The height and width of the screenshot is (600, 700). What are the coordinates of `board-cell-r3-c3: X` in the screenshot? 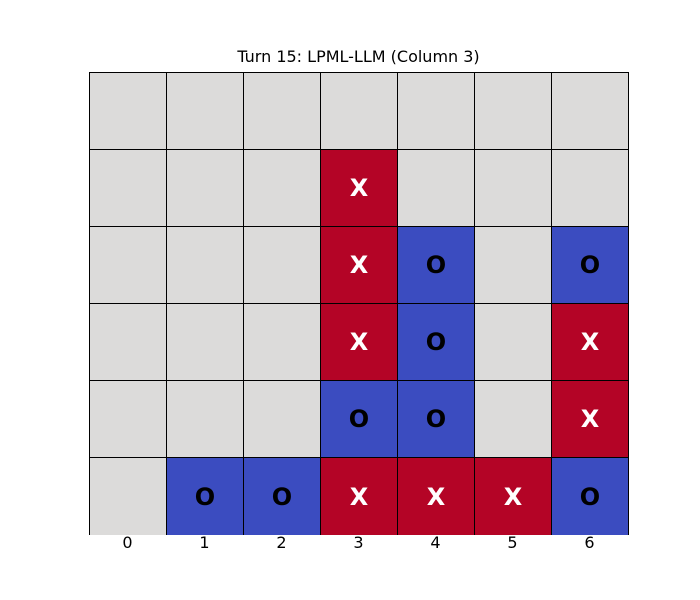 It's located at (359, 342).